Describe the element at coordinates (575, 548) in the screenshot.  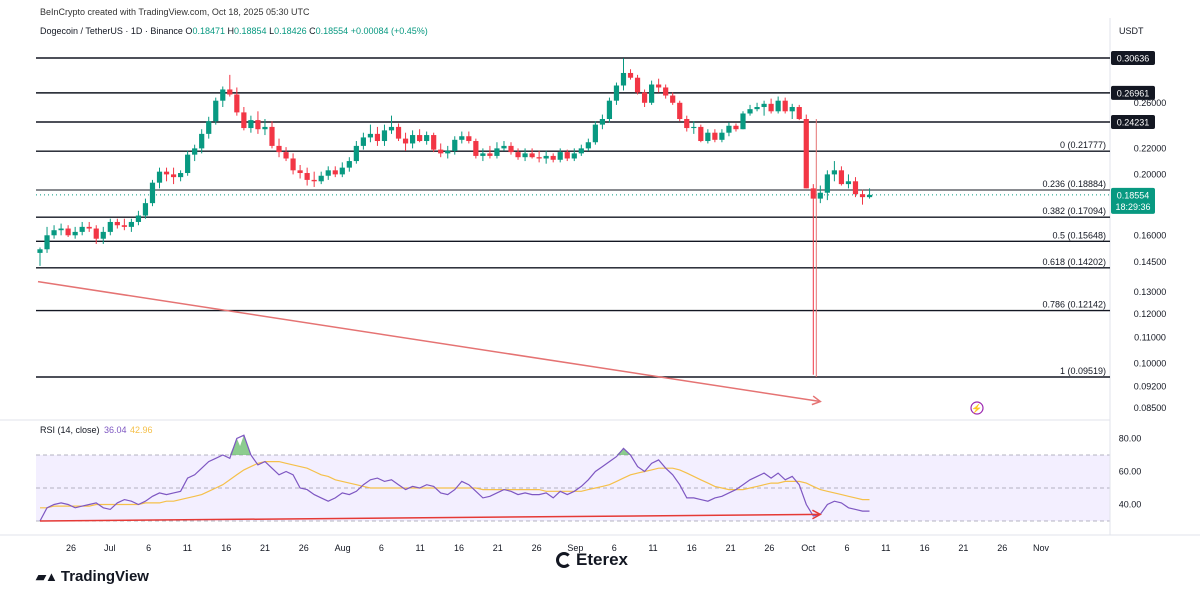
I see `time-tick-label: Sep` at that location.